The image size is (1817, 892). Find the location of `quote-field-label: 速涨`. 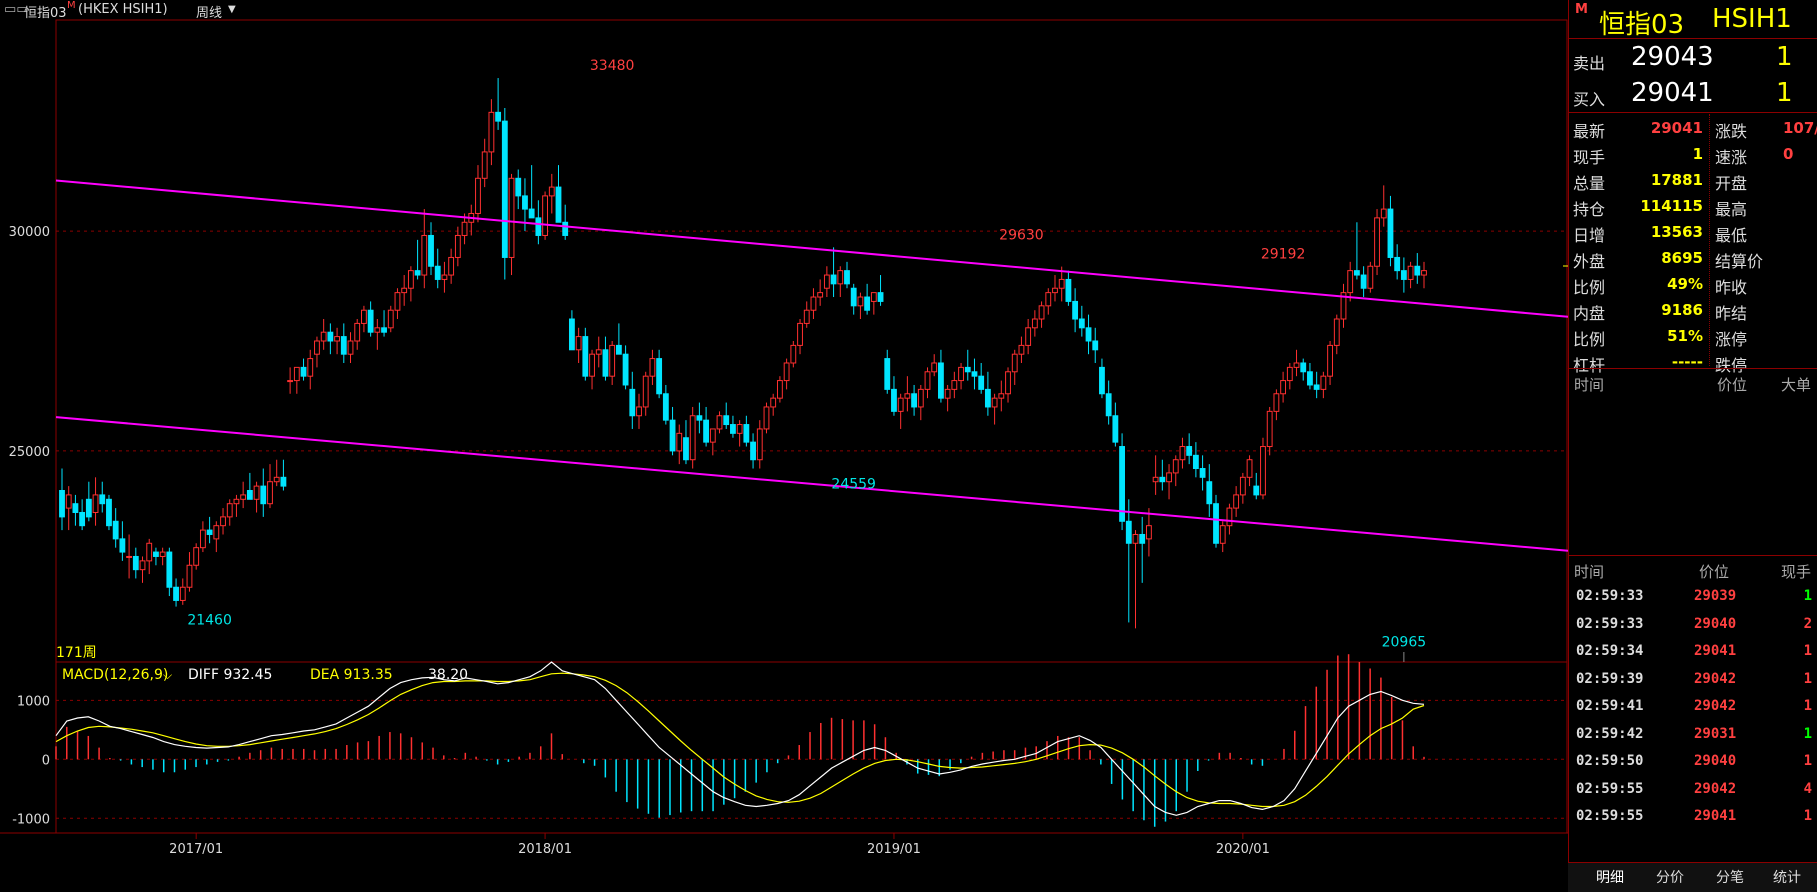

quote-field-label: 速涨 is located at coordinates (1731, 157).